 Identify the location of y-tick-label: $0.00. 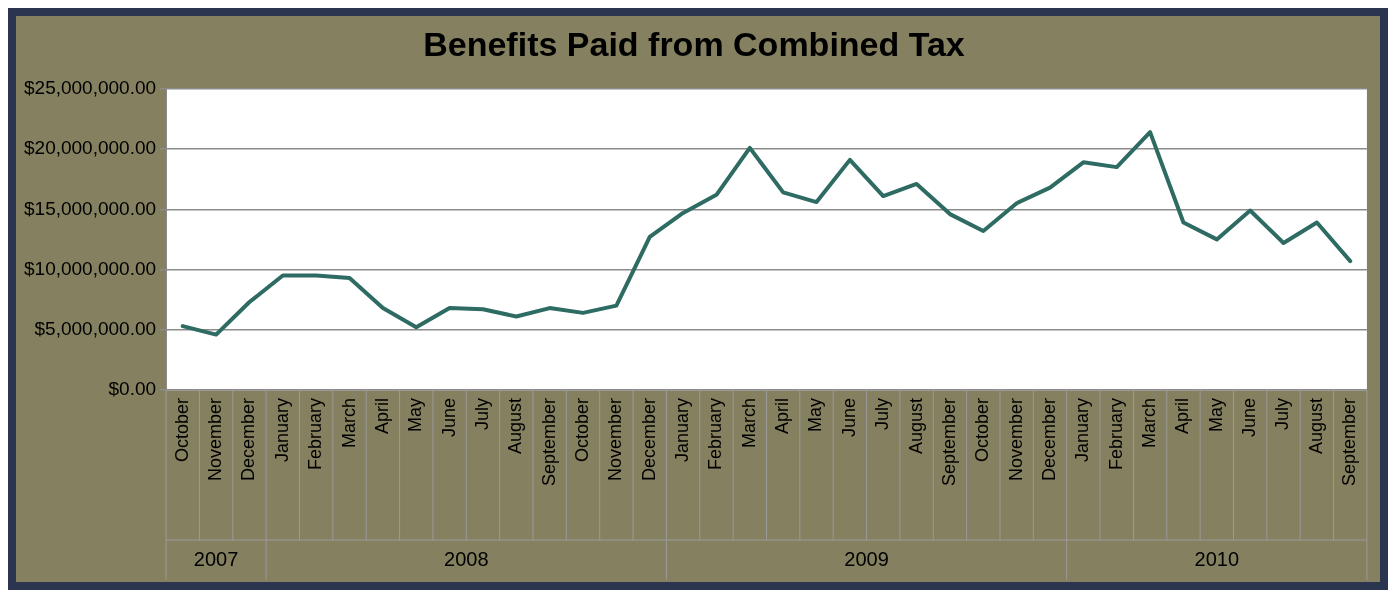
(132, 389).